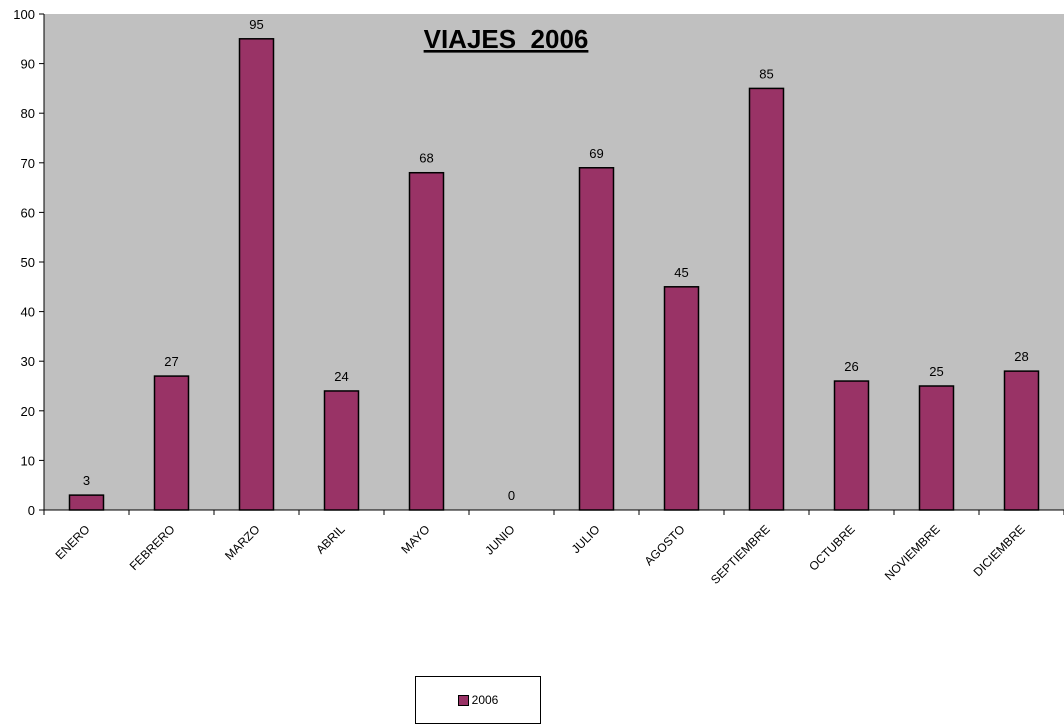 This screenshot has width=1064, height=724. I want to click on x-tick-label: ENERO, so click(73, 542).